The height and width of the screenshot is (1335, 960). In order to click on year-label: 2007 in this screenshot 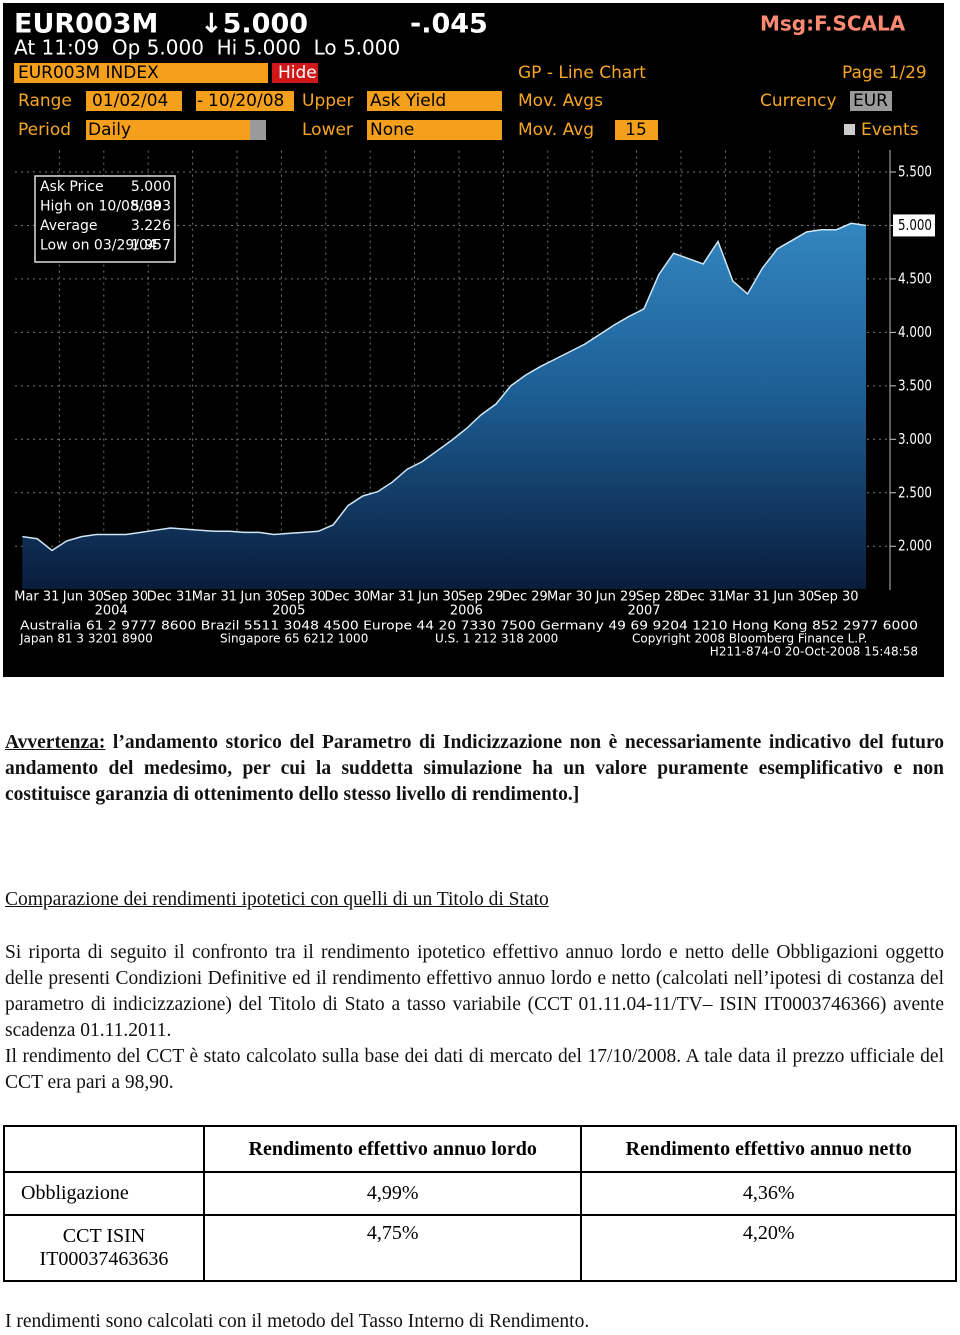, I will do `click(643, 611)`.